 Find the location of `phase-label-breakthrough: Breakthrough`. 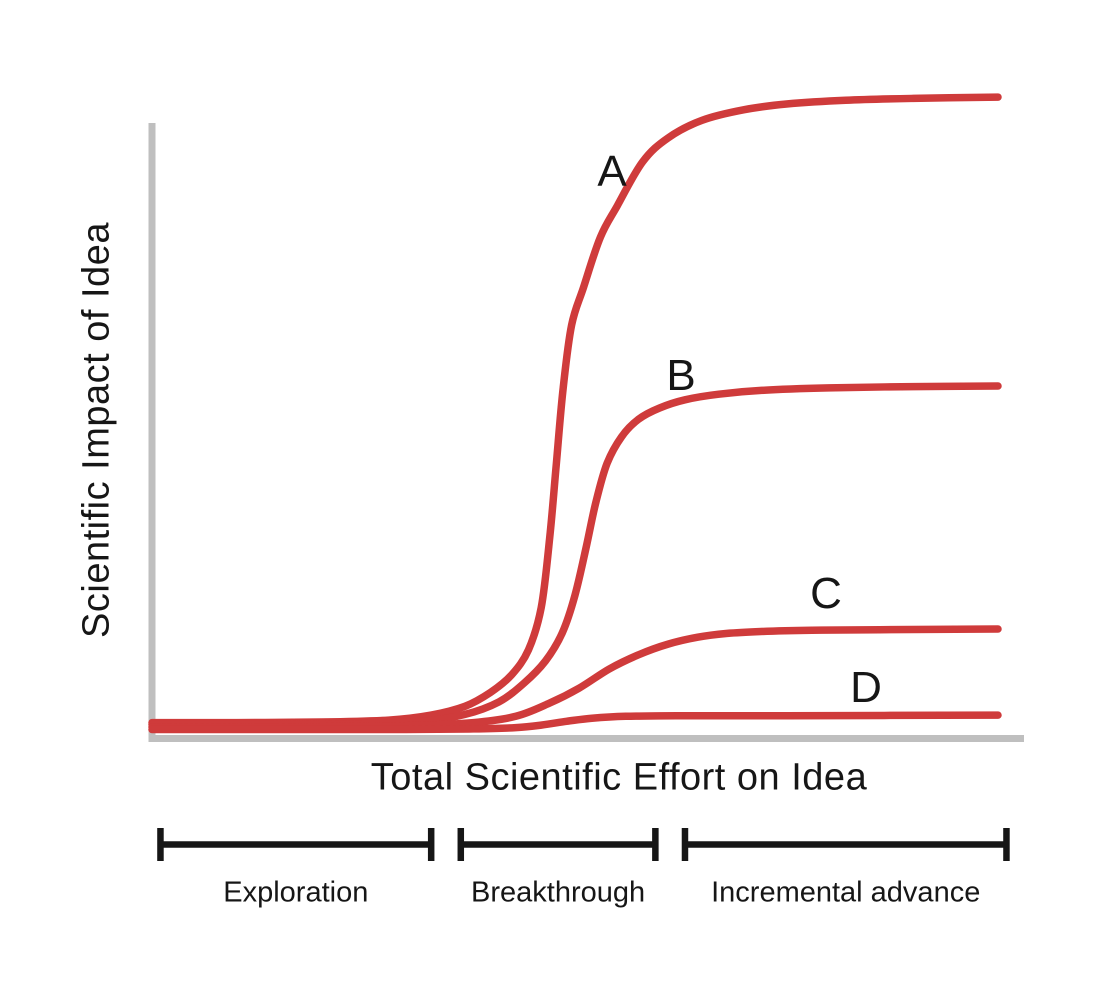

phase-label-breakthrough: Breakthrough is located at coordinates (558, 892).